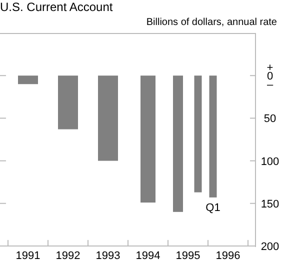 This screenshot has height=262, width=284. What do you see at coordinates (270, 162) in the screenshot?
I see `y-tick-label: 100` at bounding box center [270, 162].